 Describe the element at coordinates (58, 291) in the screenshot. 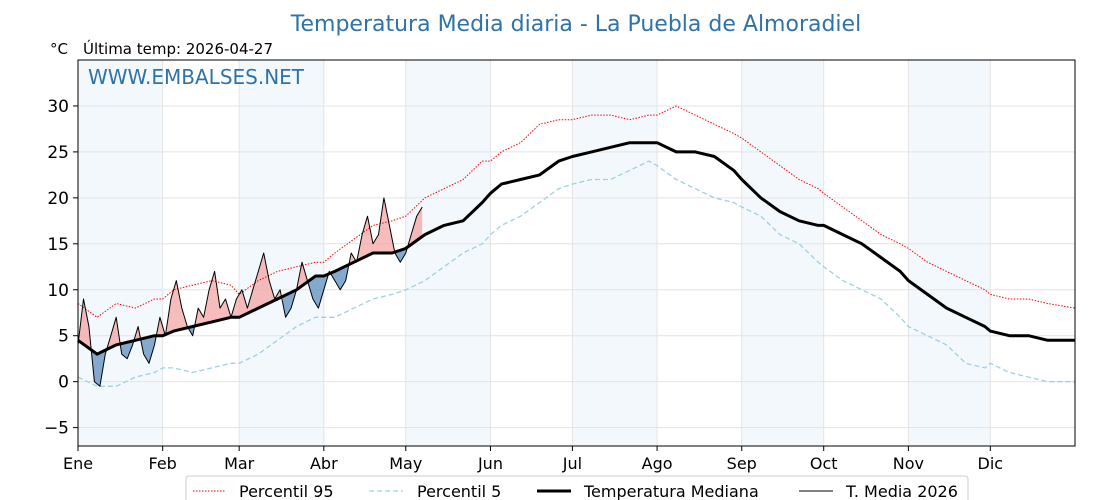

I see `y-tick-label: 10` at that location.